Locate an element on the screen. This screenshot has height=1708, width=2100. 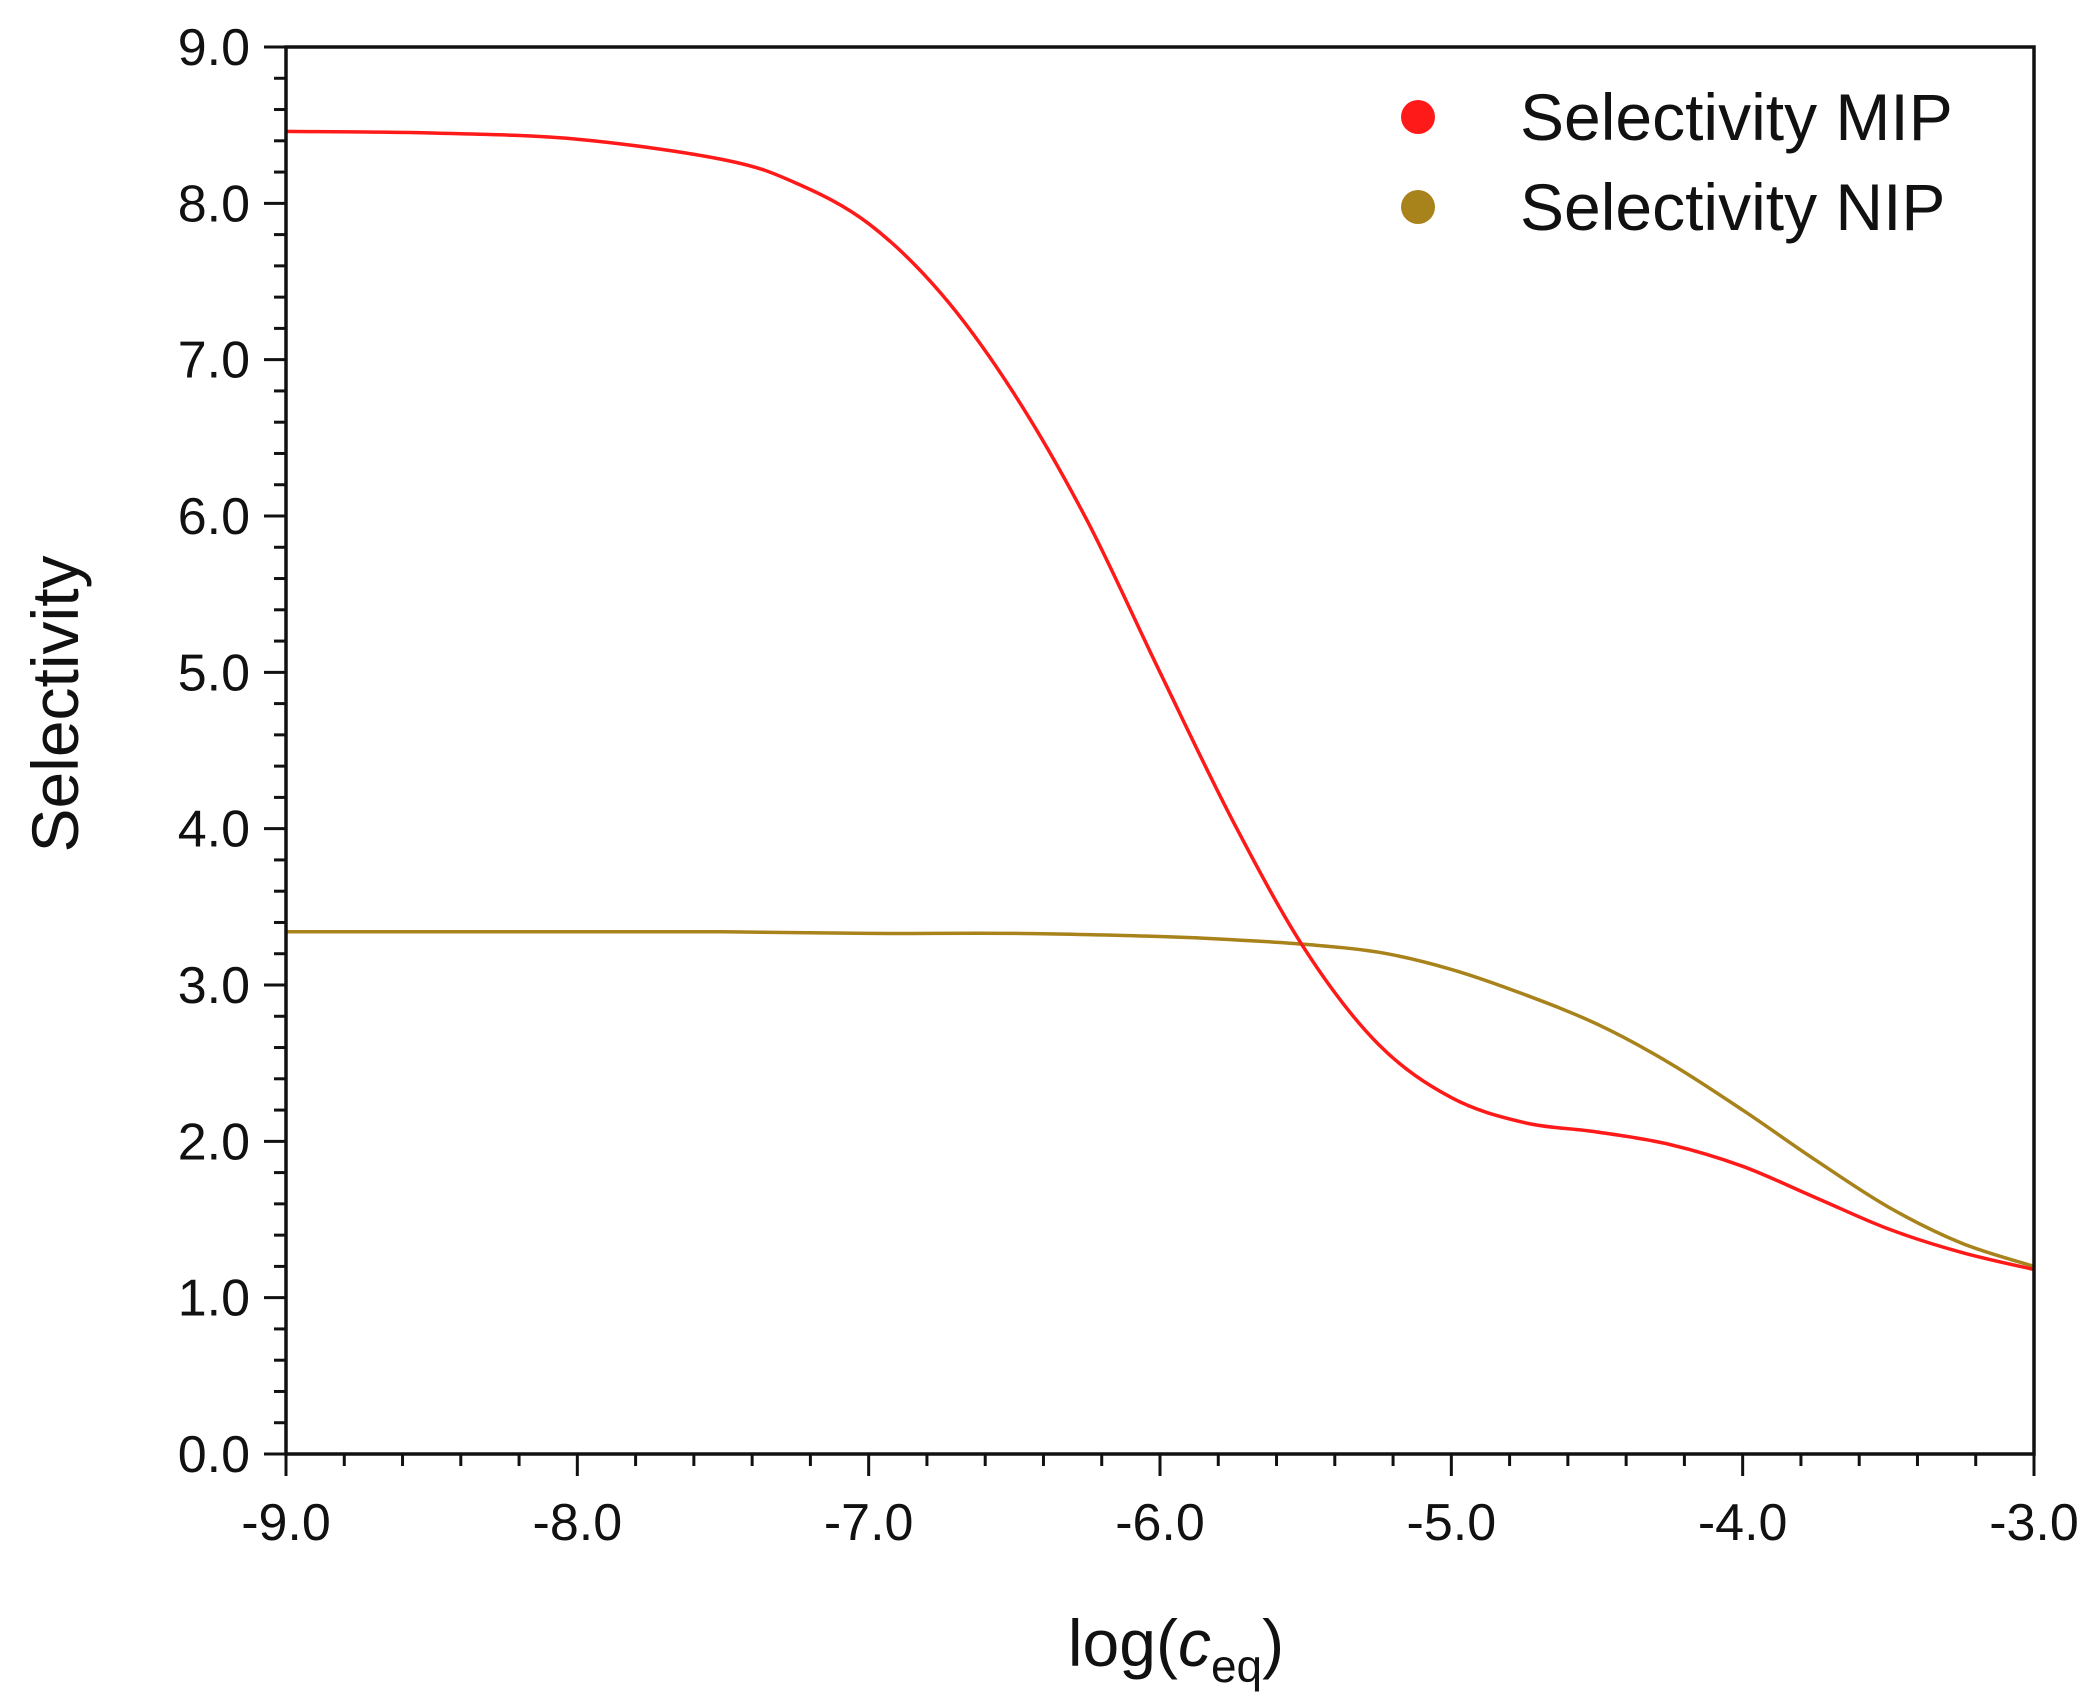
y-tick-label: 6.0 is located at coordinates (214, 517).